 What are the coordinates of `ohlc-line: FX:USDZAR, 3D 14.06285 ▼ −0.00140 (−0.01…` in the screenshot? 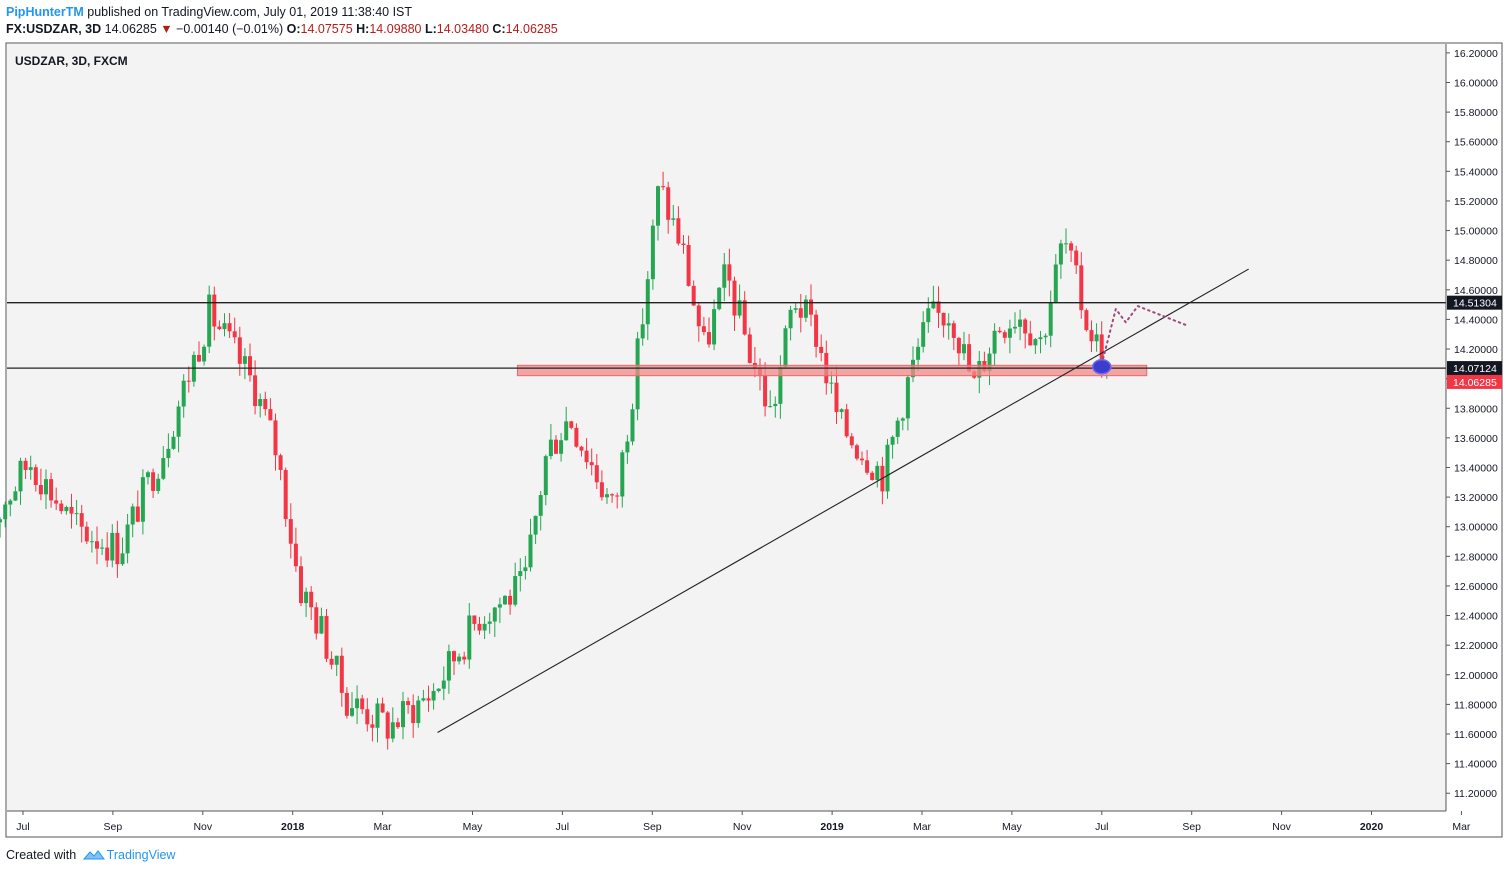 It's located at (282, 29).